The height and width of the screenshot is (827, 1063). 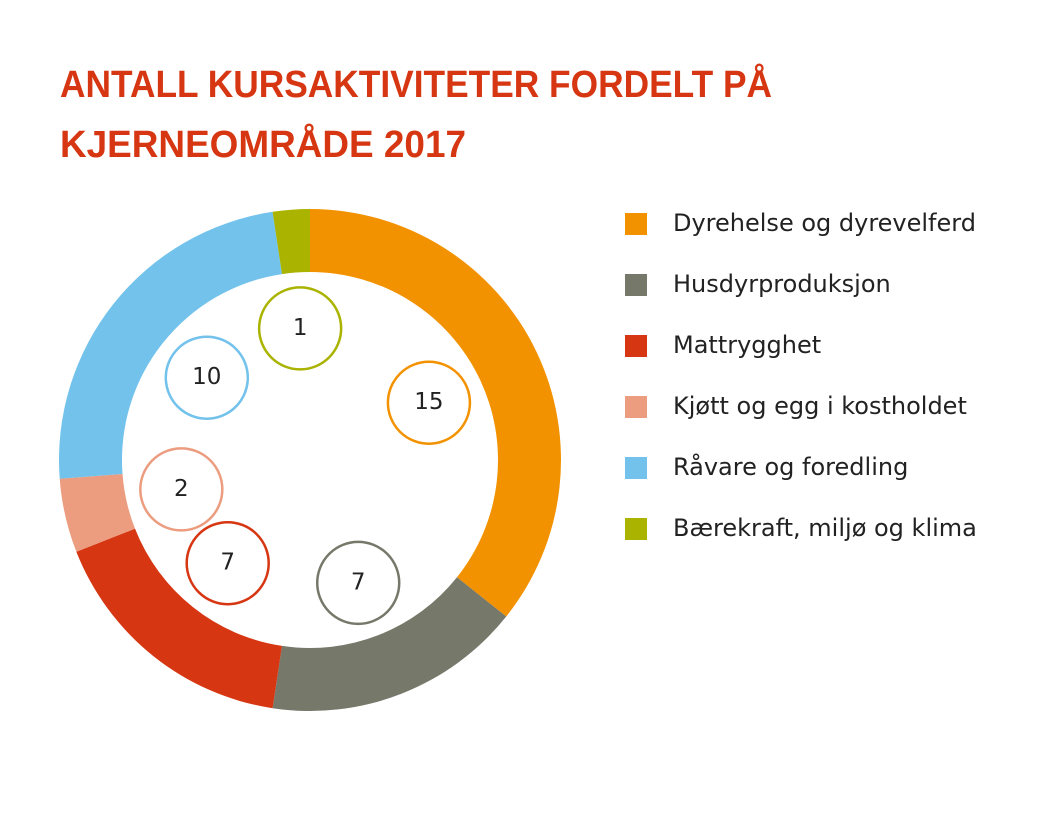 I want to click on data-label: 1, so click(x=300, y=328).